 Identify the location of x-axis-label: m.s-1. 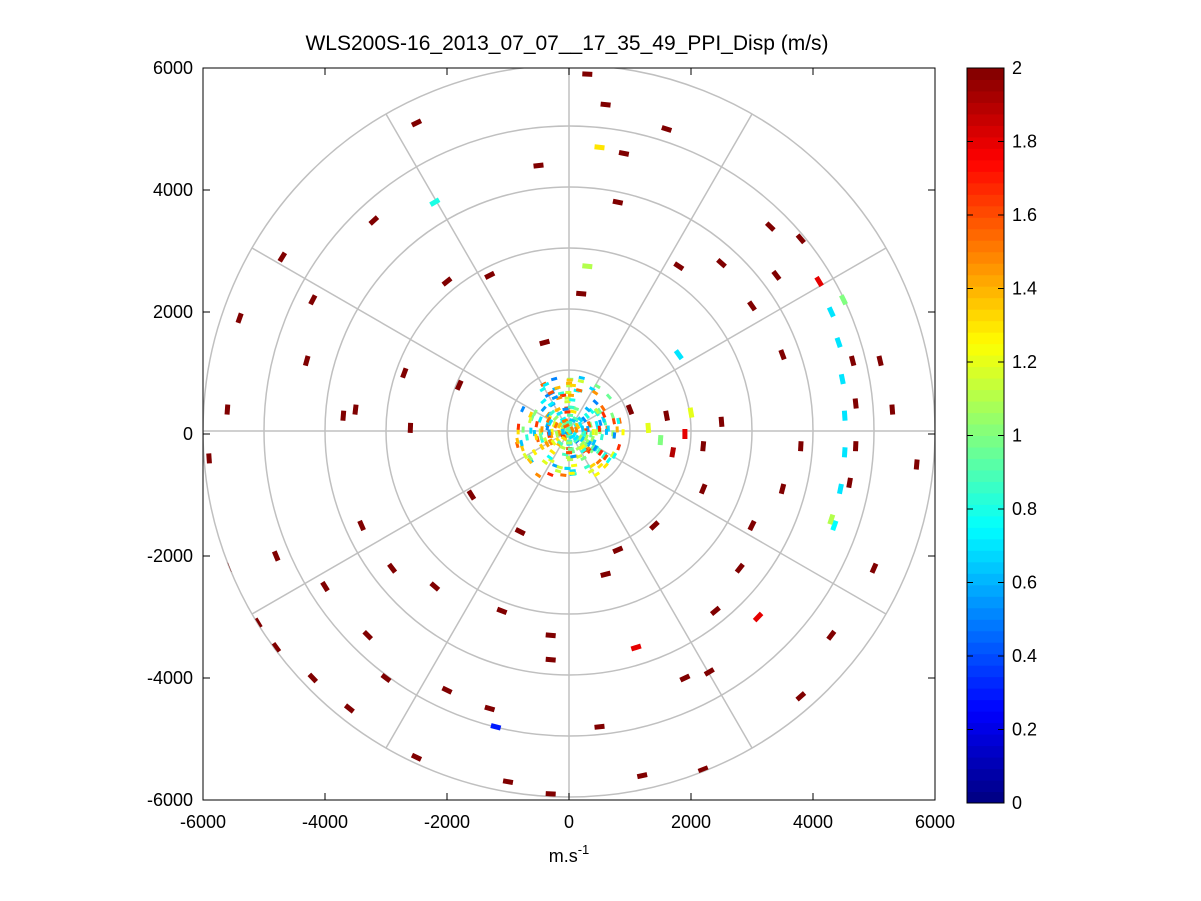
(569, 854).